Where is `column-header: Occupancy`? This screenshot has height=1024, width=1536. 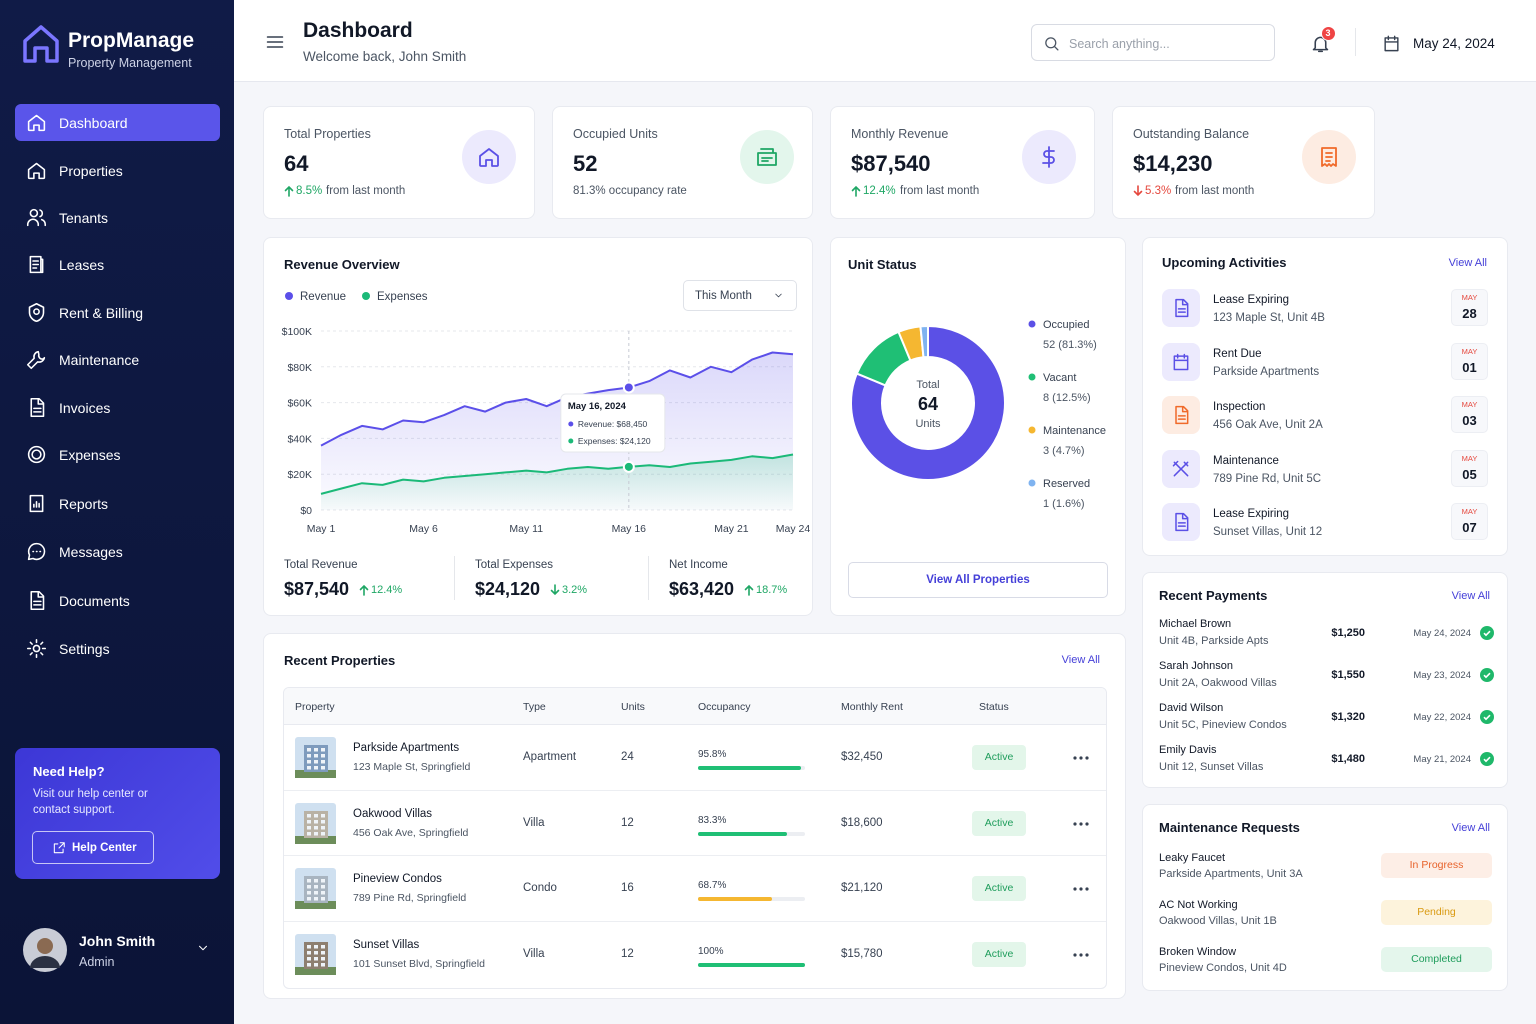 column-header: Occupancy is located at coordinates (724, 707).